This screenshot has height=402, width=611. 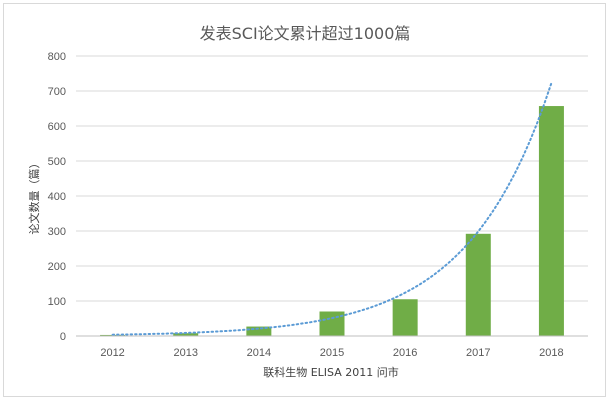 What do you see at coordinates (63, 337) in the screenshot?
I see `y-tick-label: 0` at bounding box center [63, 337].